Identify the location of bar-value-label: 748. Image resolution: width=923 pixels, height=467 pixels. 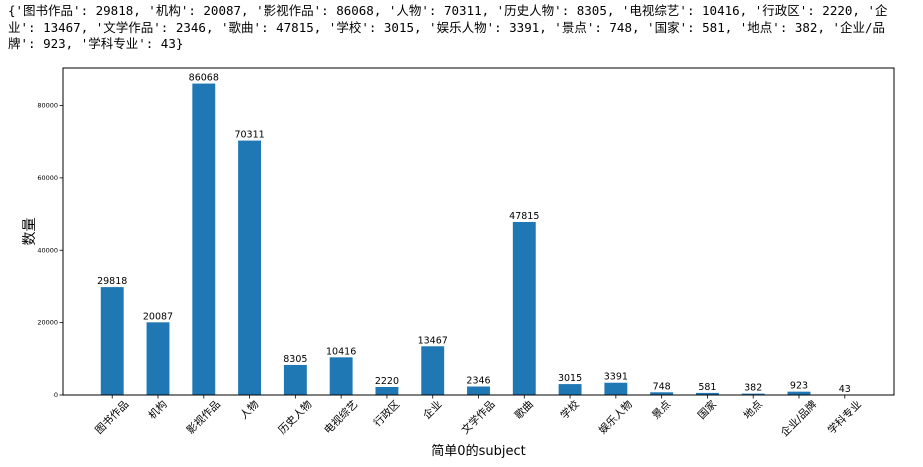
(662, 386).